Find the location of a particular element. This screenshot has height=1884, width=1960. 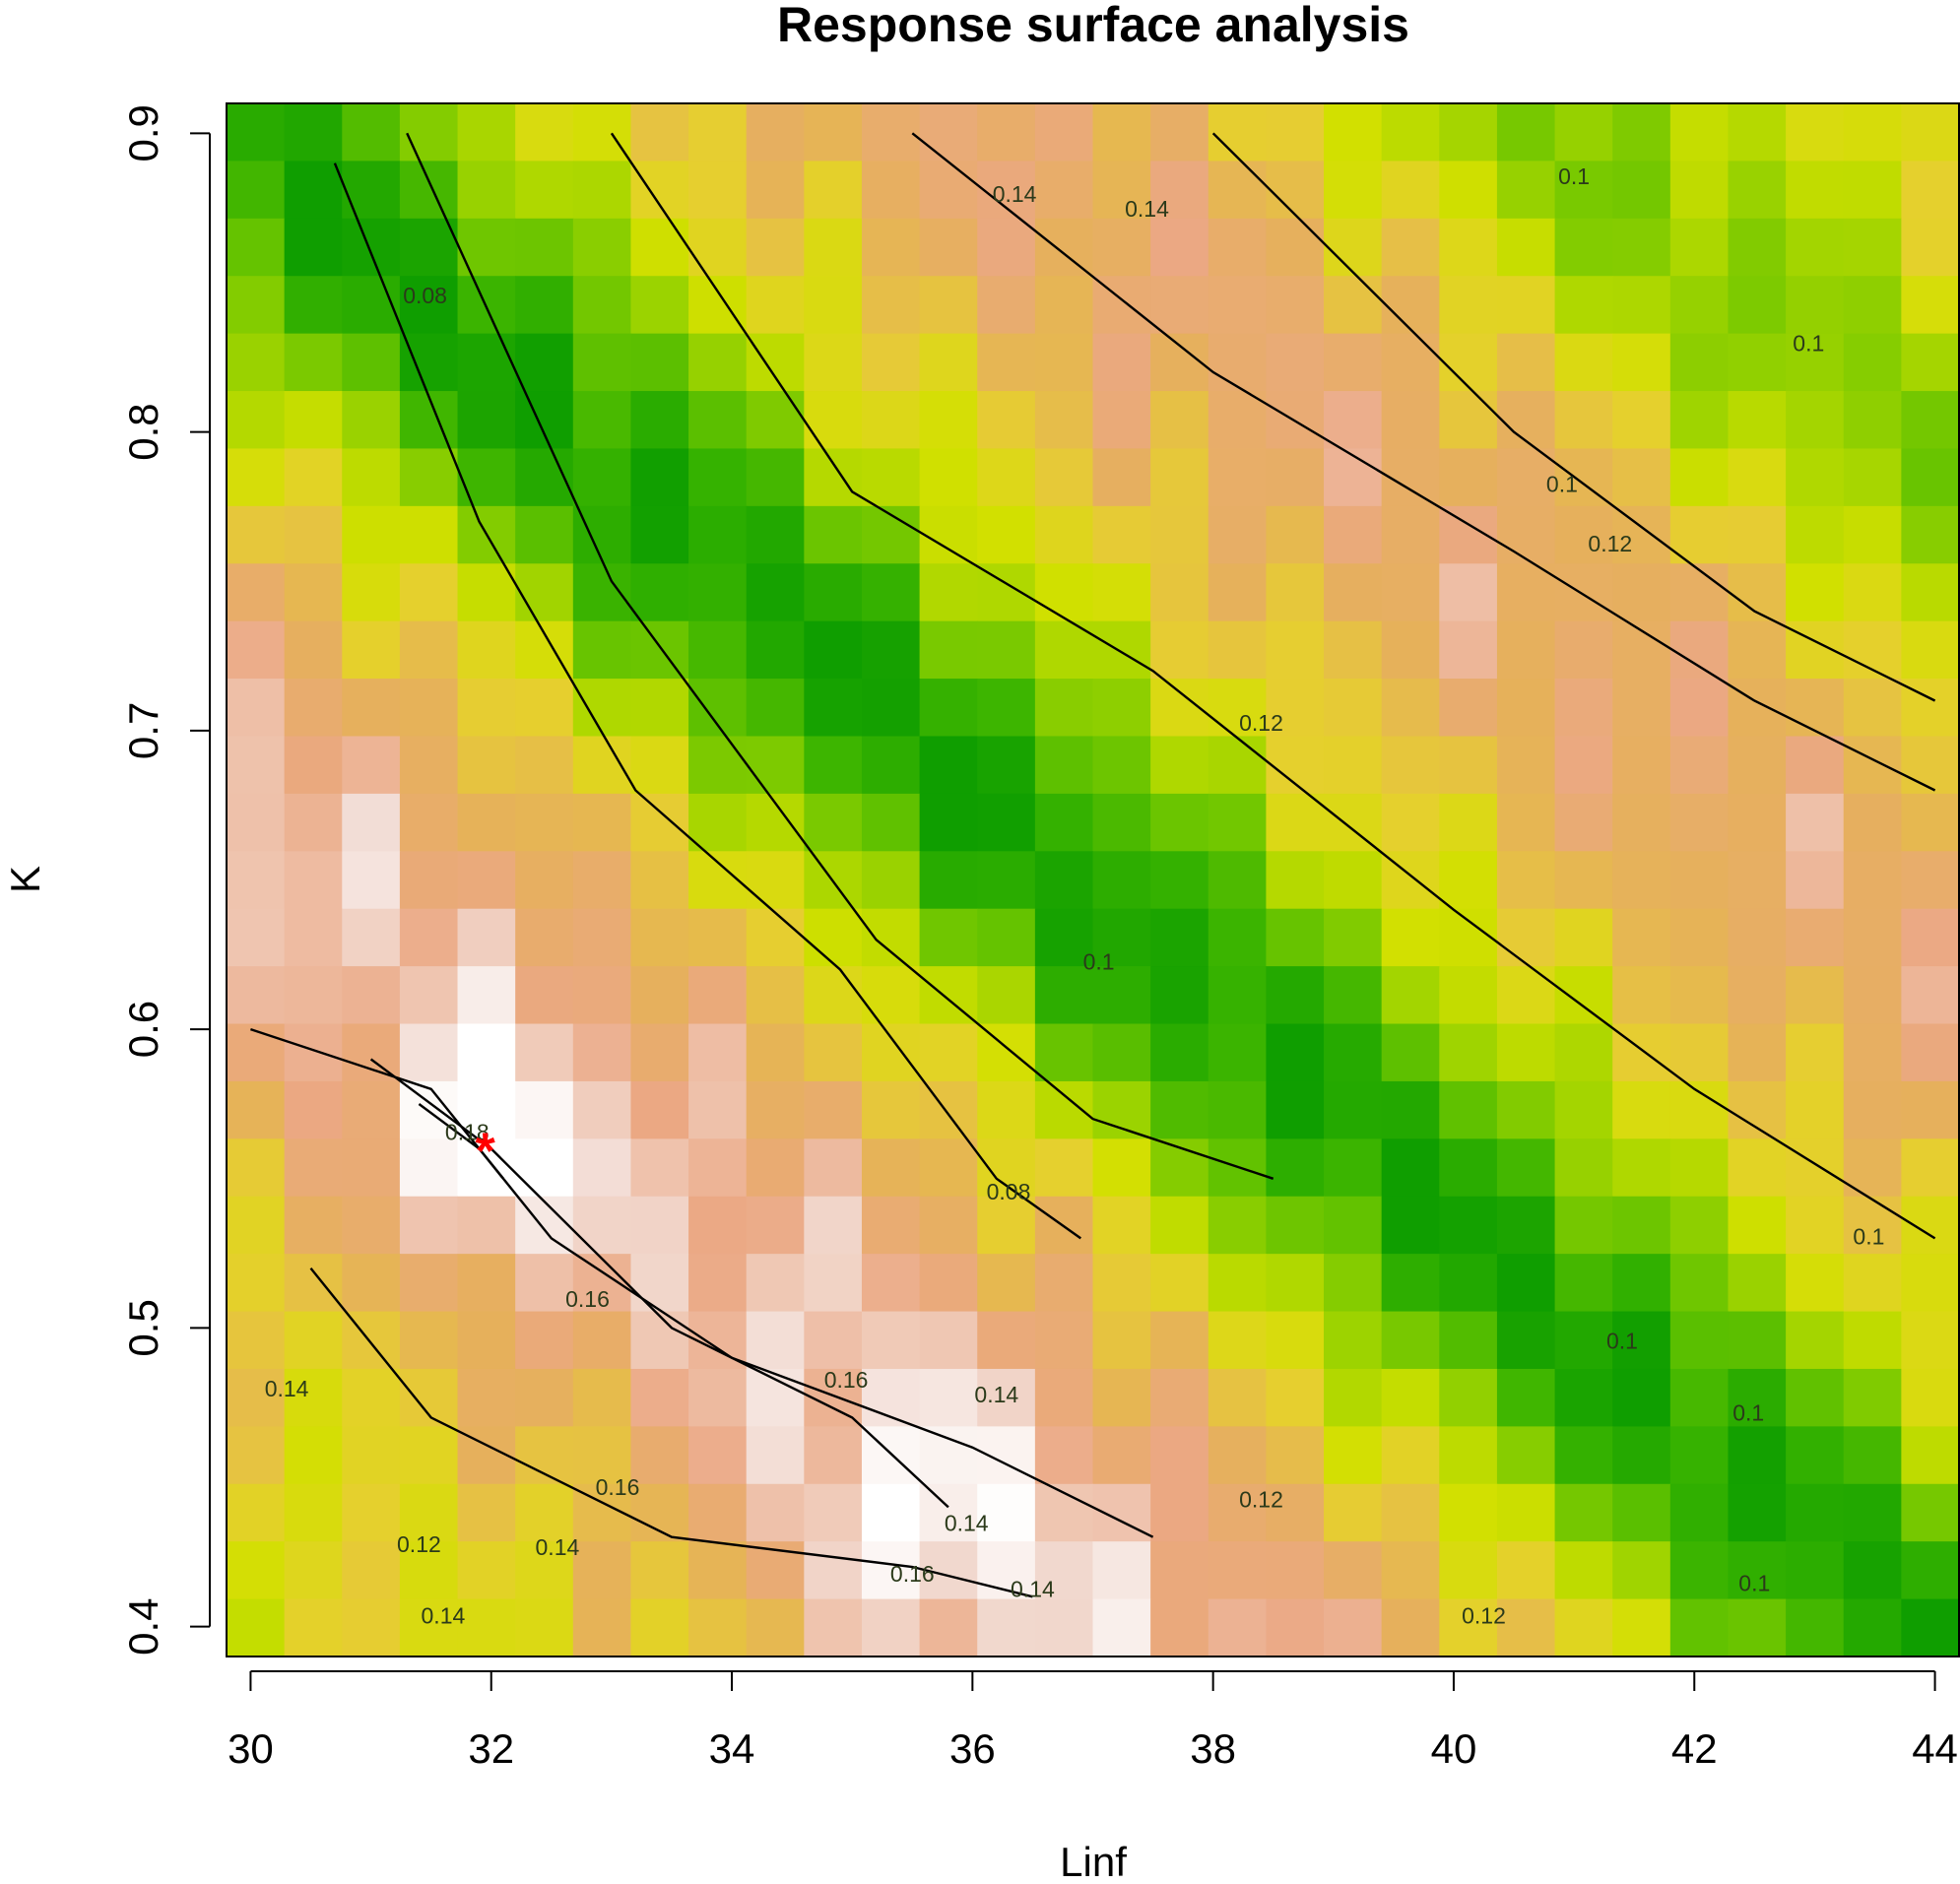

x-tick-label: 34 is located at coordinates (732, 1748).